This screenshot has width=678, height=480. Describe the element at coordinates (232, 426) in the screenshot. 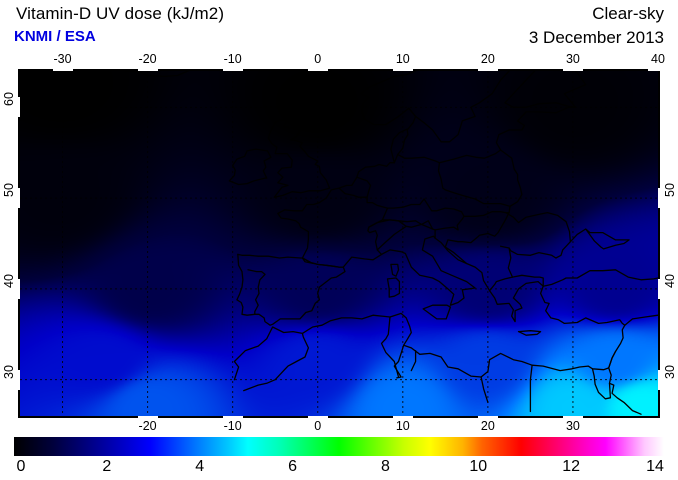

I see `tick-label-lon-bottom: -10` at that location.